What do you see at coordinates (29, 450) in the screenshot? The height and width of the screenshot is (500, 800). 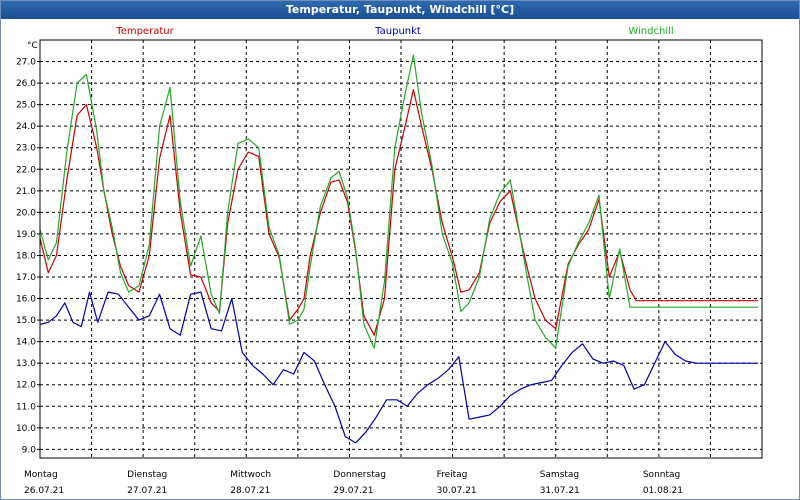 I see `y-tick-label: 9.0` at bounding box center [29, 450].